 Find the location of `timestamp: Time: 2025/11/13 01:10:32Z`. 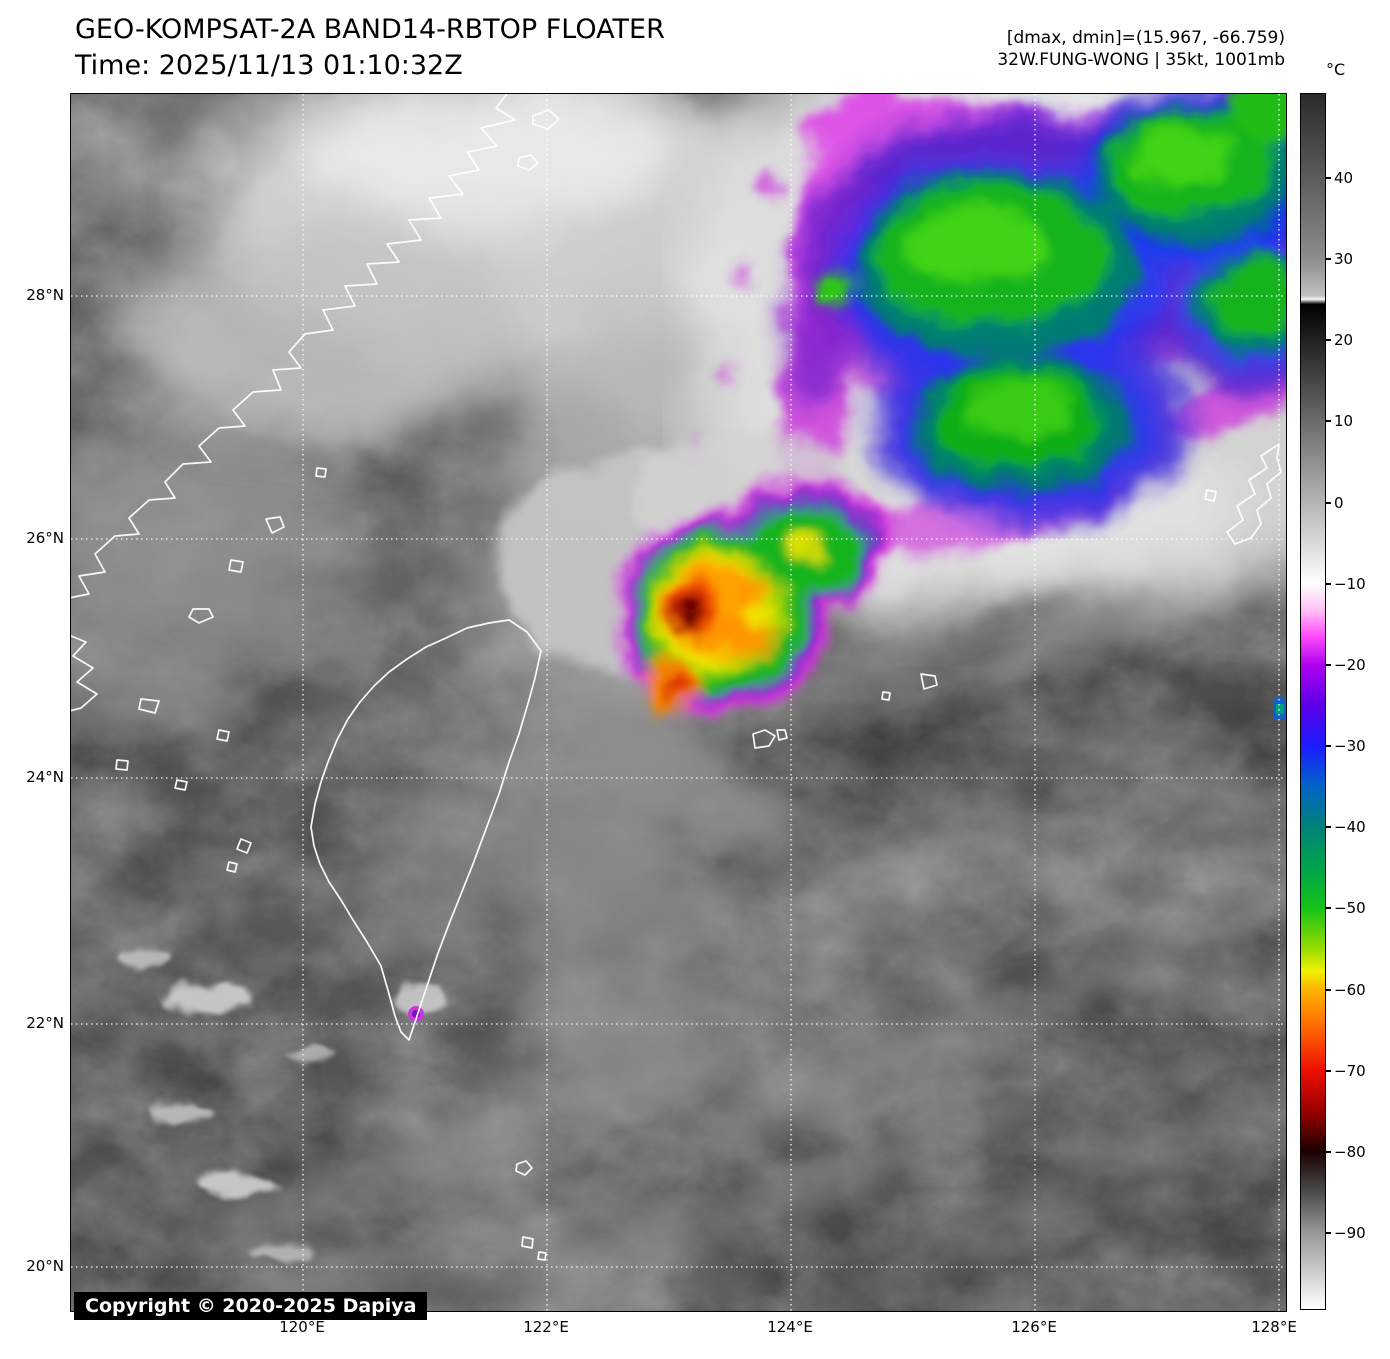

timestamp: Time: 2025/11/13 01:10:32Z is located at coordinates (269, 65).